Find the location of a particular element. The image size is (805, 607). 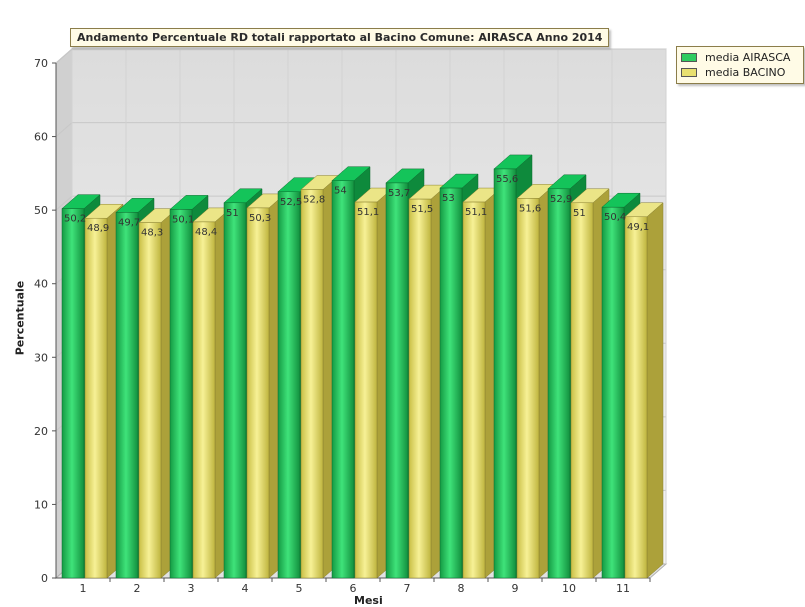

x-tick-label: 8 is located at coordinates (461, 588).